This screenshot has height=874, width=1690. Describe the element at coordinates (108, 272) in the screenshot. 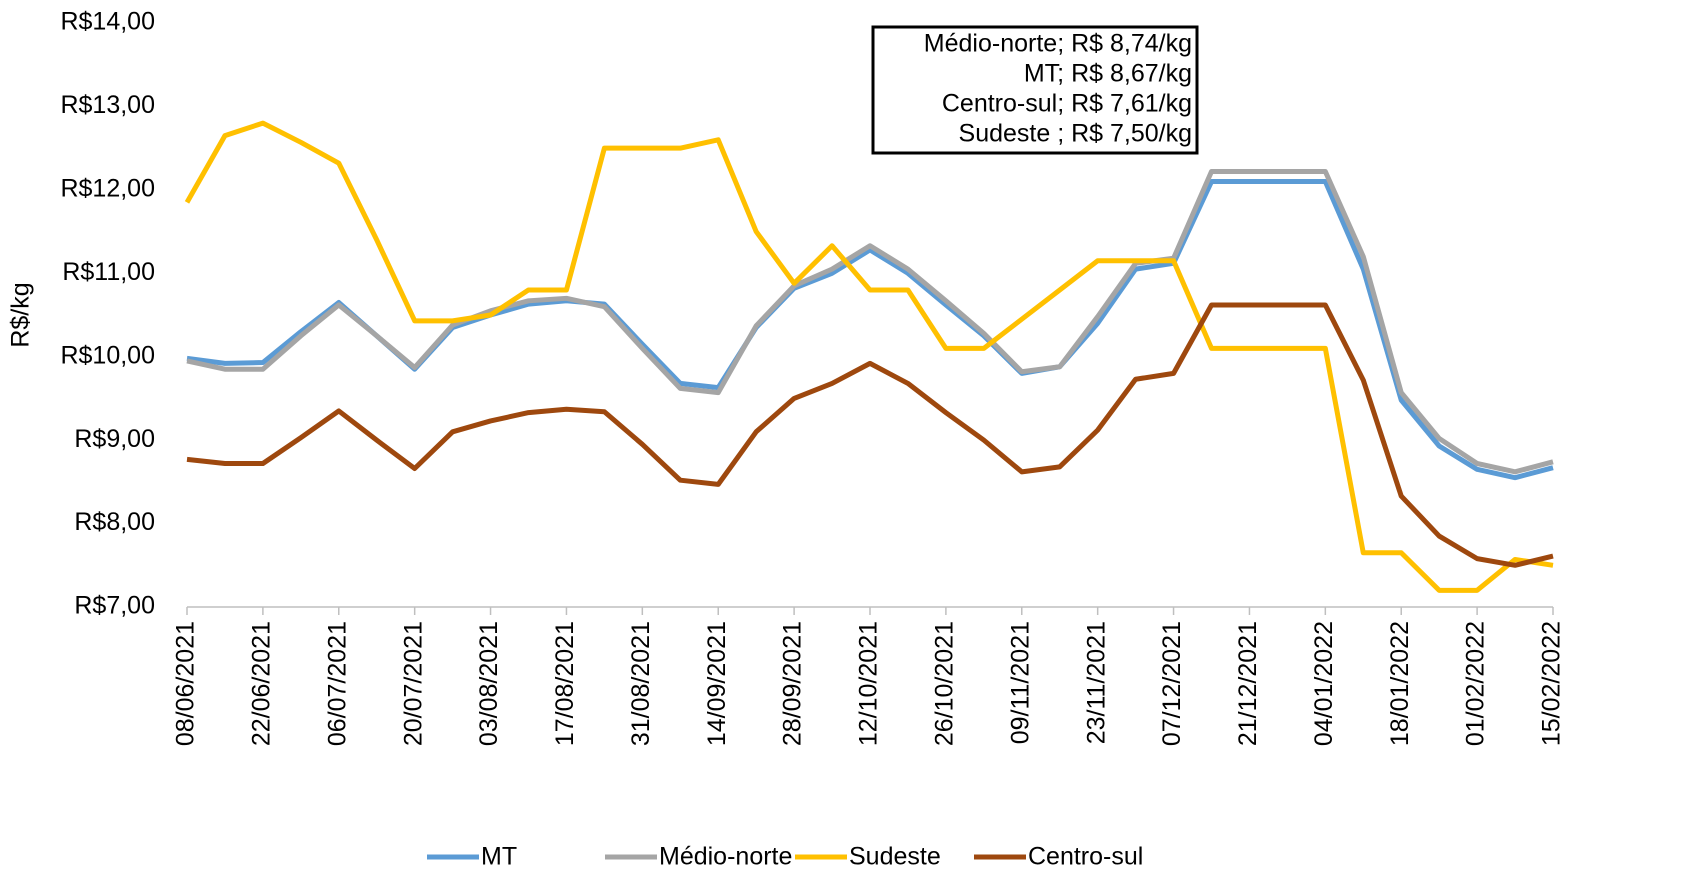

I see `y-tick-label: R$11,00` at that location.